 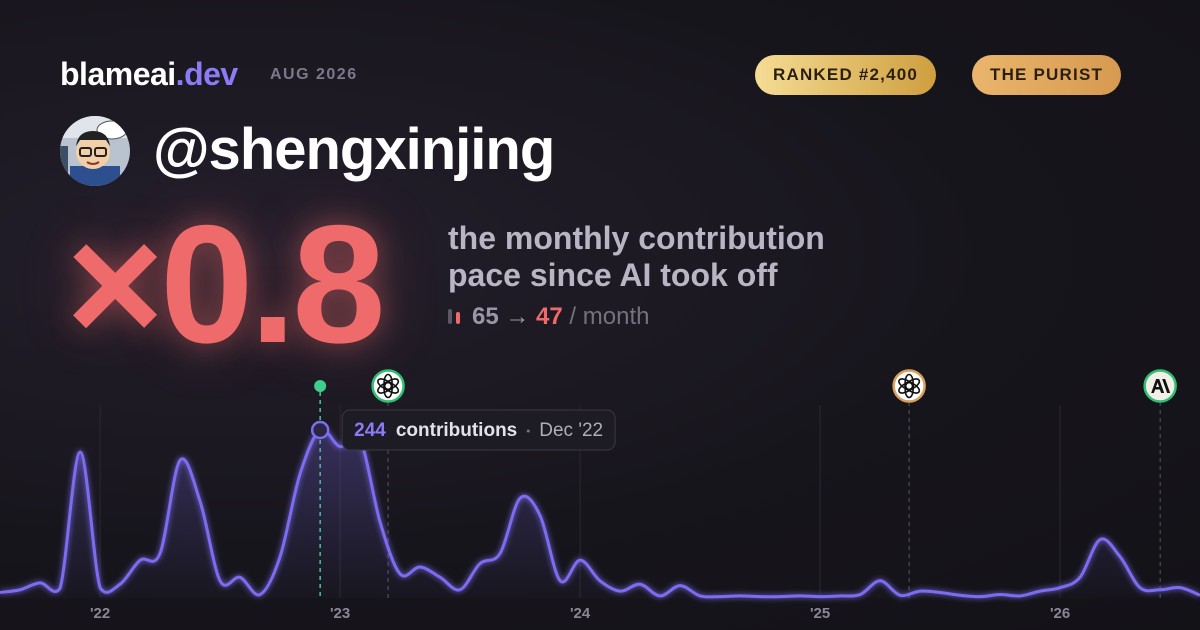 I want to click on x-tick-label: '23, so click(x=340, y=613).